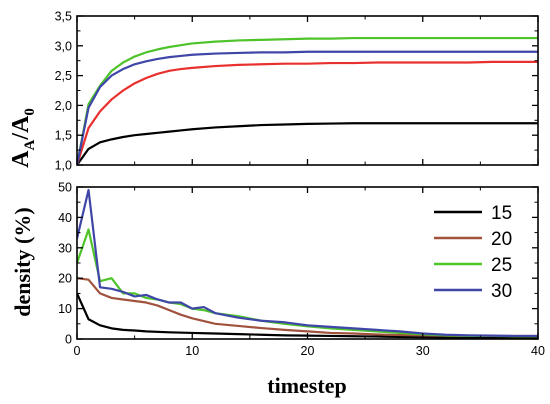  What do you see at coordinates (77, 351) in the screenshot?
I see `x-tick-label: 0` at bounding box center [77, 351].